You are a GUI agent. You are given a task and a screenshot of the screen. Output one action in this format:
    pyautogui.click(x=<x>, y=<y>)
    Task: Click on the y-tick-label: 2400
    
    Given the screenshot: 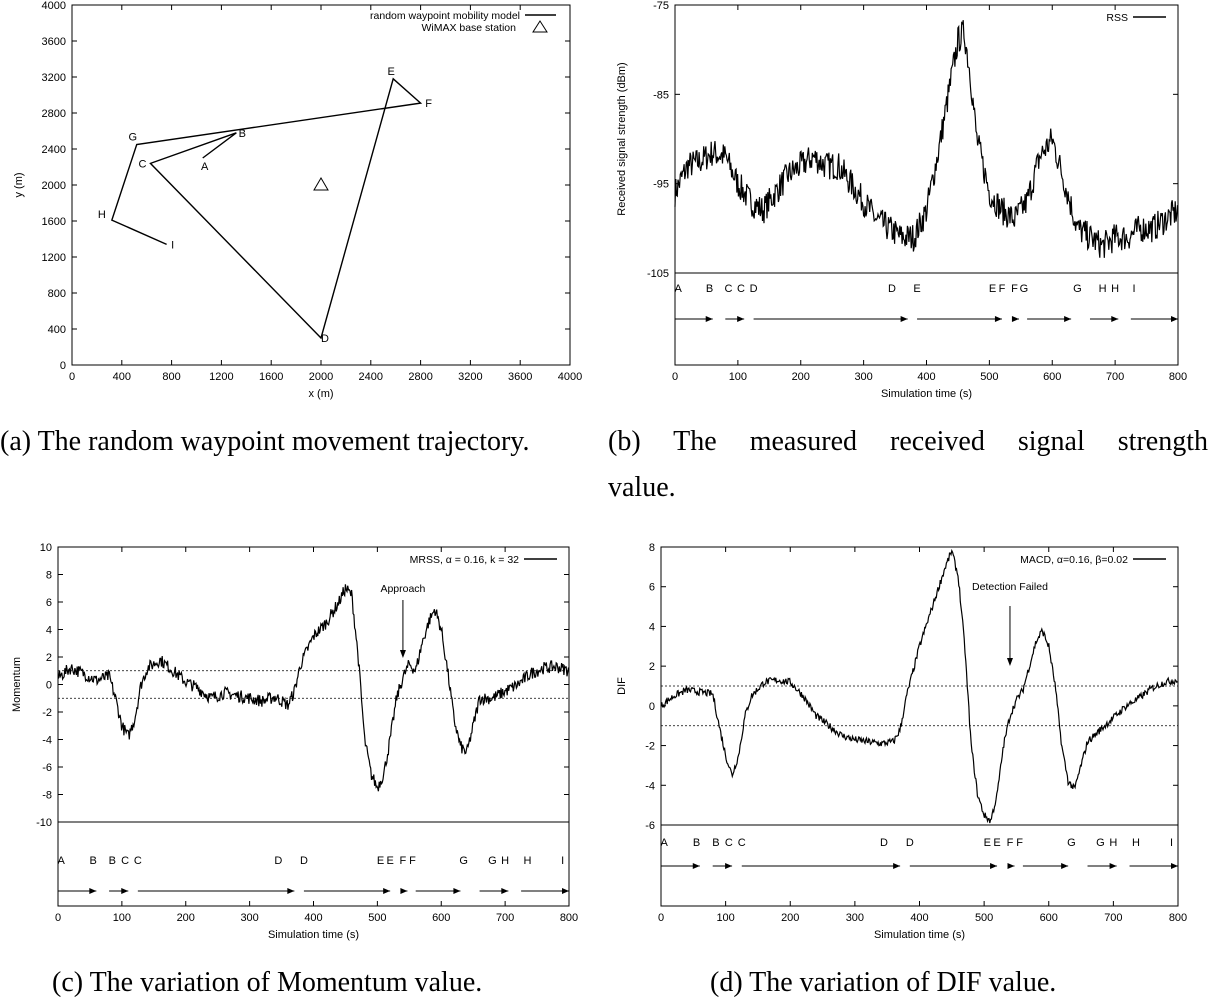 What is the action you would take?
    pyautogui.click(x=54, y=150)
    